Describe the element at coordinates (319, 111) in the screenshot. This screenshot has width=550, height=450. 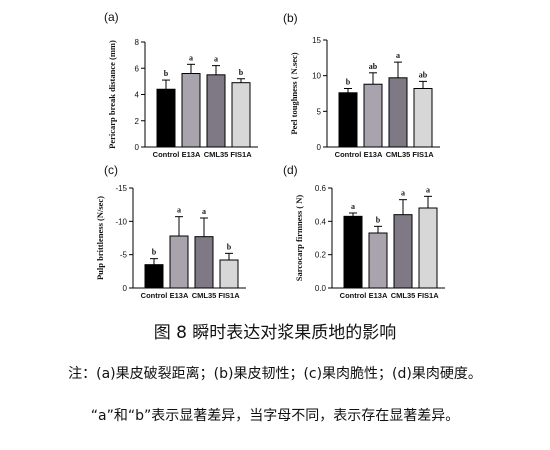
I see `y-tick-label: 5` at that location.